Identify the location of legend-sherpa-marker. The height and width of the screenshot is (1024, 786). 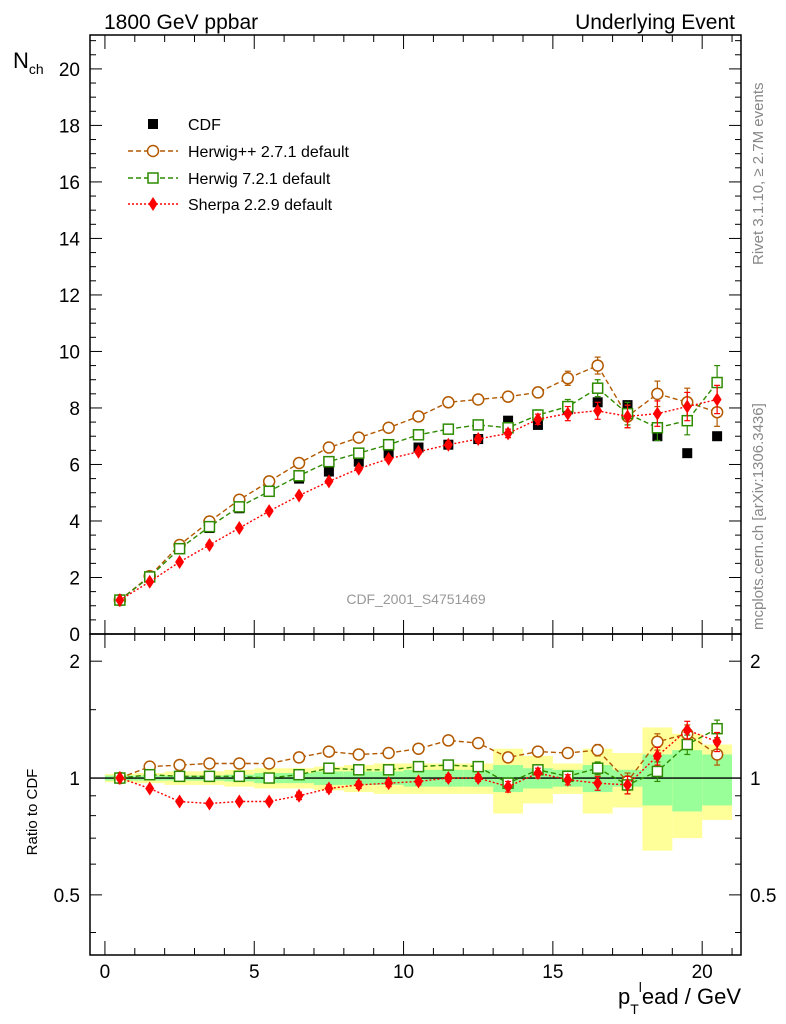
(153, 204).